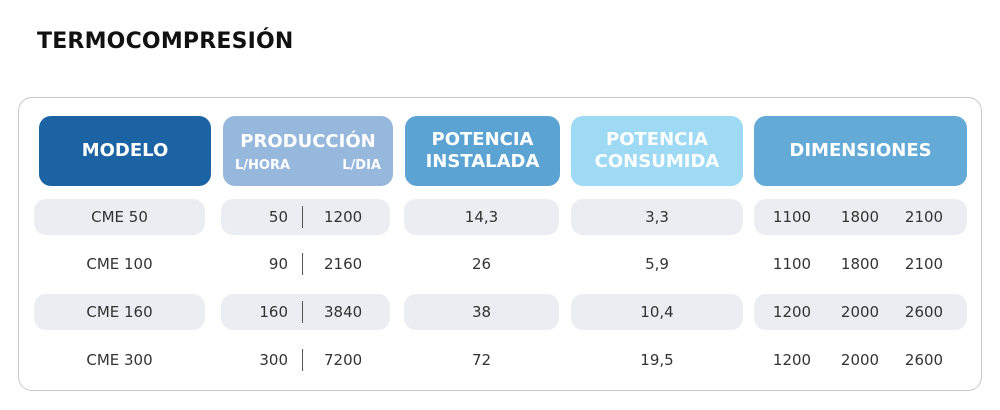 The width and height of the screenshot is (1000, 410). I want to click on cell-potencia-instalada: 72, so click(481, 360).